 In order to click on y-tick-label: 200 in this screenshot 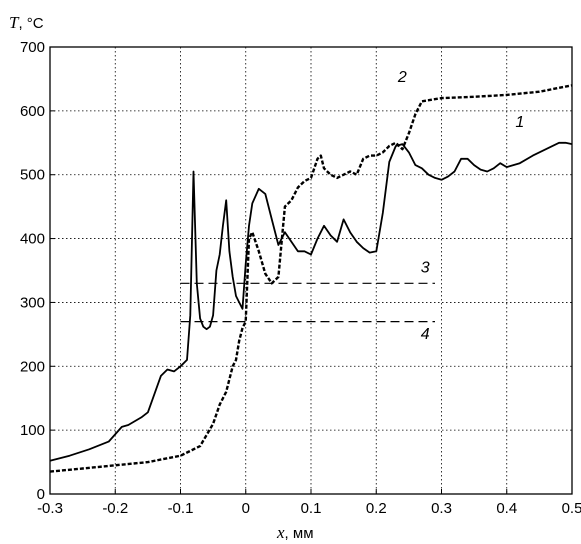, I will do `click(32, 366)`.